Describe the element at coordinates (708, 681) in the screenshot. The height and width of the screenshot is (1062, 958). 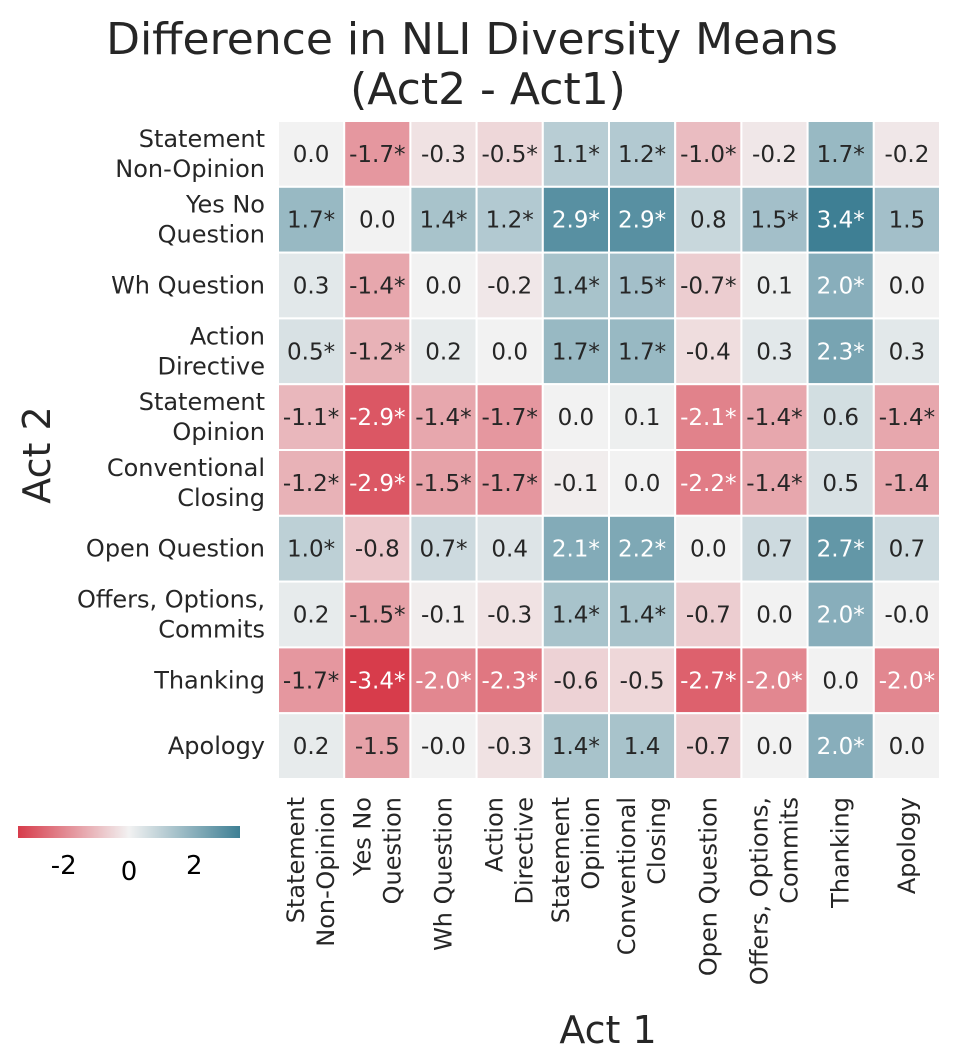
I see `cell-label: -2.7*` at that location.